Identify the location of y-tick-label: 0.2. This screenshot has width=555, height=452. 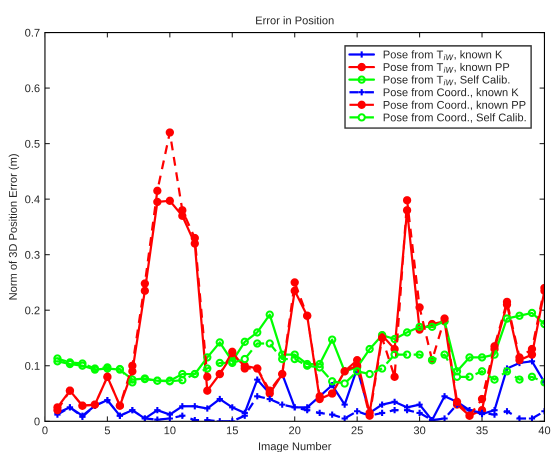
(32, 310).